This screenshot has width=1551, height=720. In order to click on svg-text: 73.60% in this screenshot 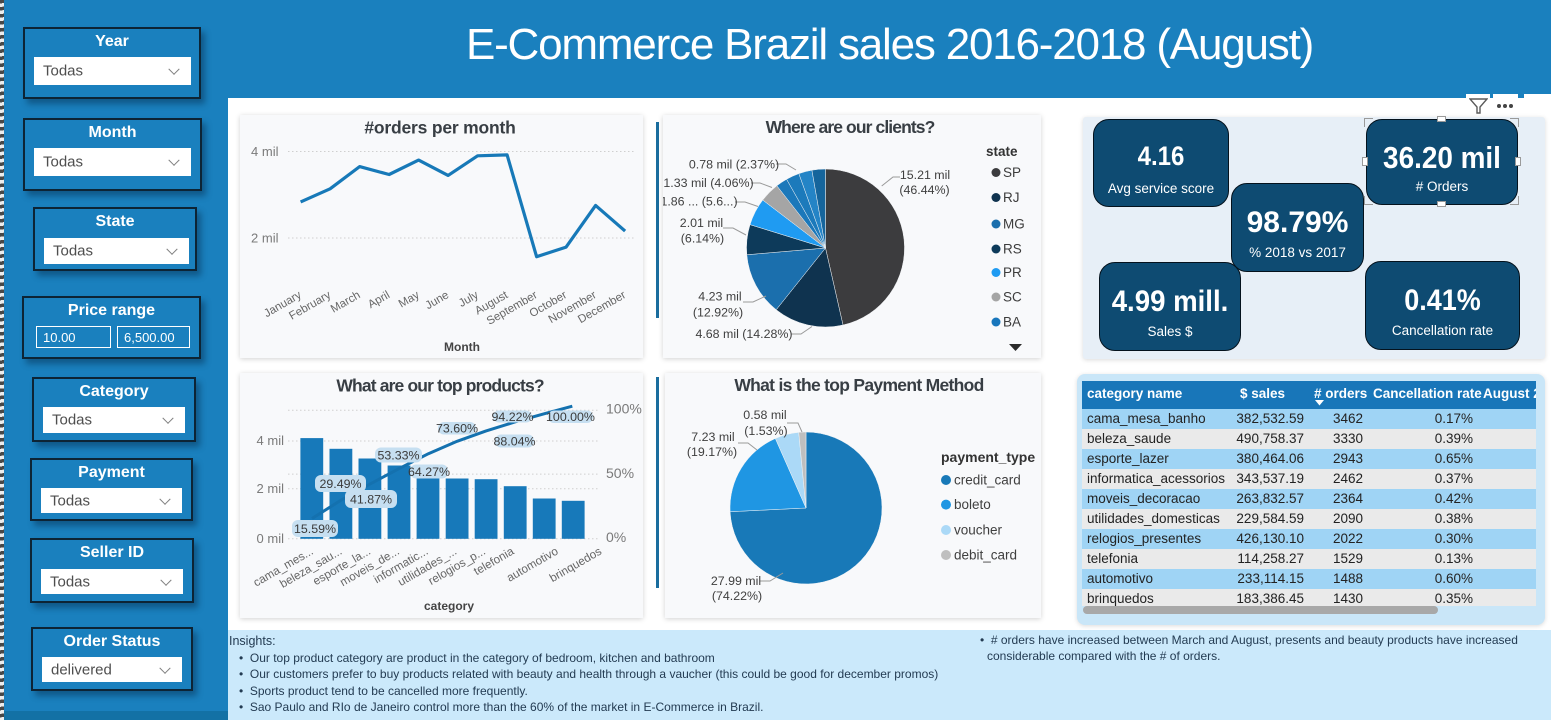, I will do `click(457, 429)`.